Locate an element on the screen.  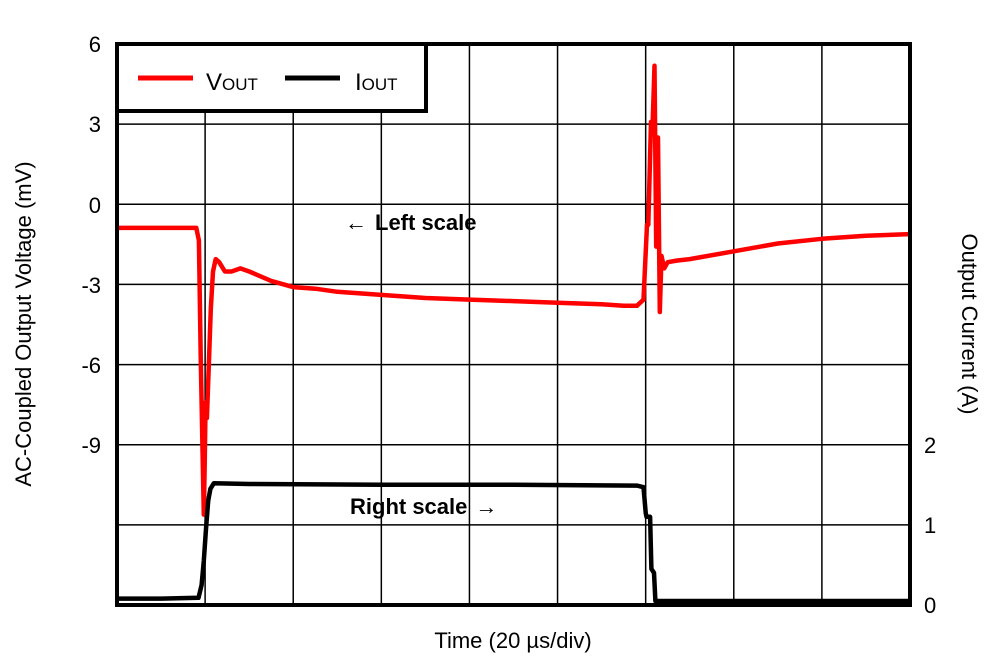
right-tick: 1 is located at coordinates (930, 525).